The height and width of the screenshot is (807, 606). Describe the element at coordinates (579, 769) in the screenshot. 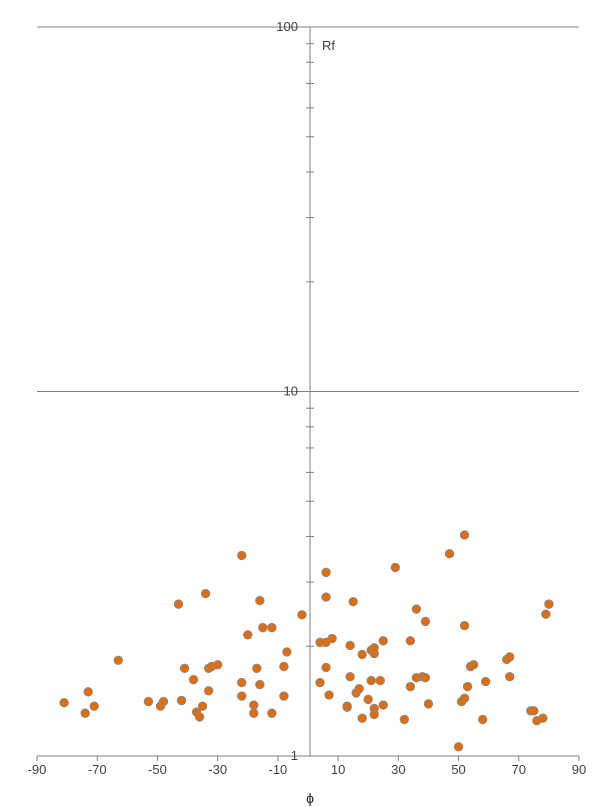

I see `x-tick-label: 90` at that location.